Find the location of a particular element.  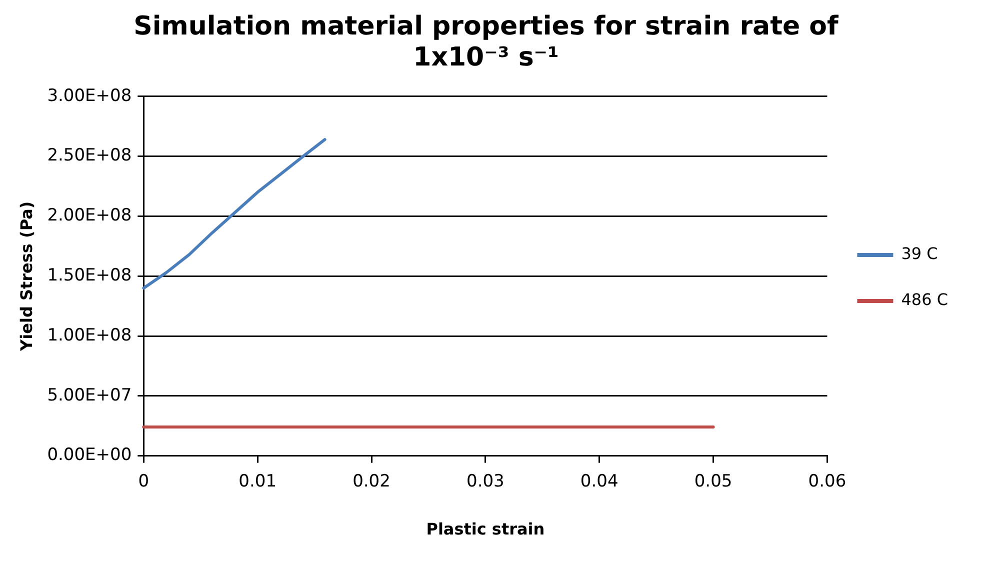

y-tick-label: 3.00E+08 is located at coordinates (89, 96).